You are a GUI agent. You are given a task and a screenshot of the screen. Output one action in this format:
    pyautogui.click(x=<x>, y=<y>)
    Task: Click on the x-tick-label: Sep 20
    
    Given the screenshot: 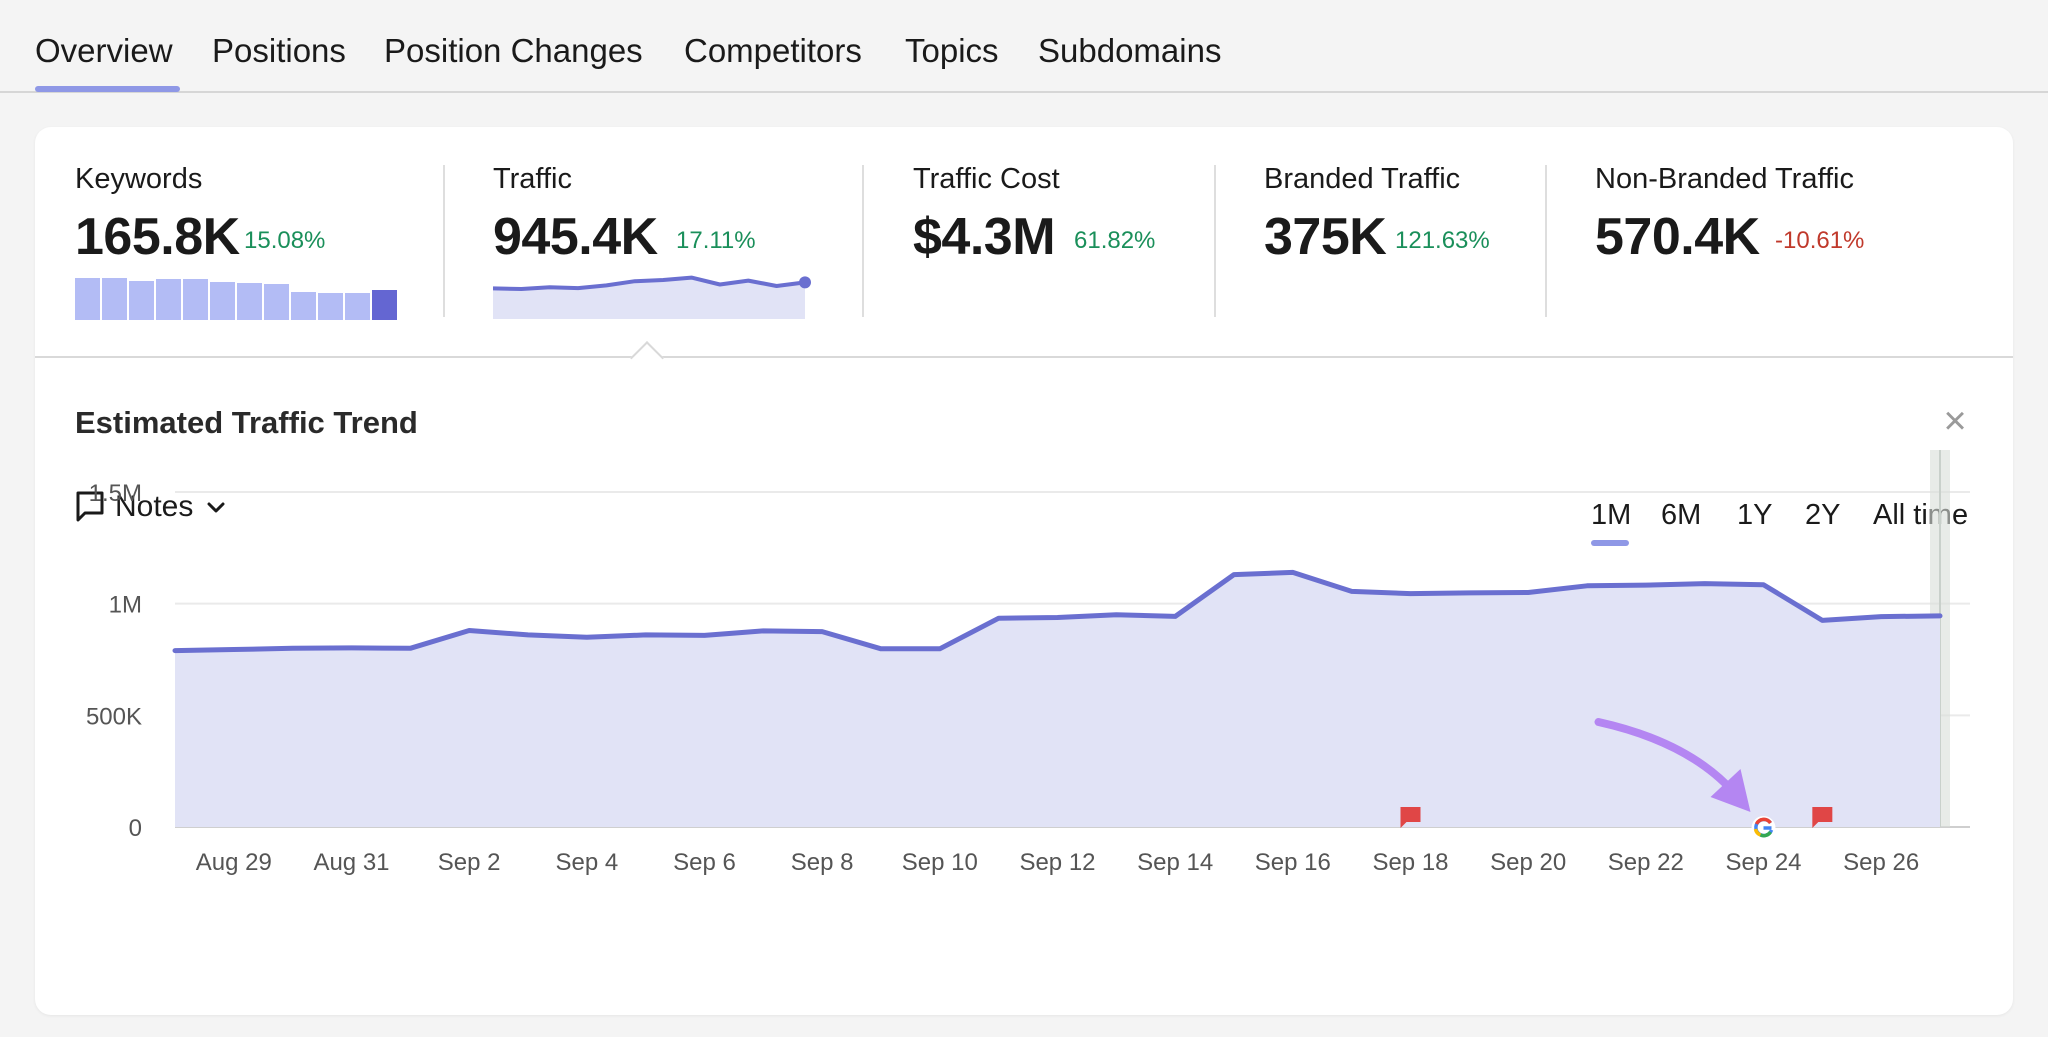 What is the action you would take?
    pyautogui.click(x=1528, y=862)
    